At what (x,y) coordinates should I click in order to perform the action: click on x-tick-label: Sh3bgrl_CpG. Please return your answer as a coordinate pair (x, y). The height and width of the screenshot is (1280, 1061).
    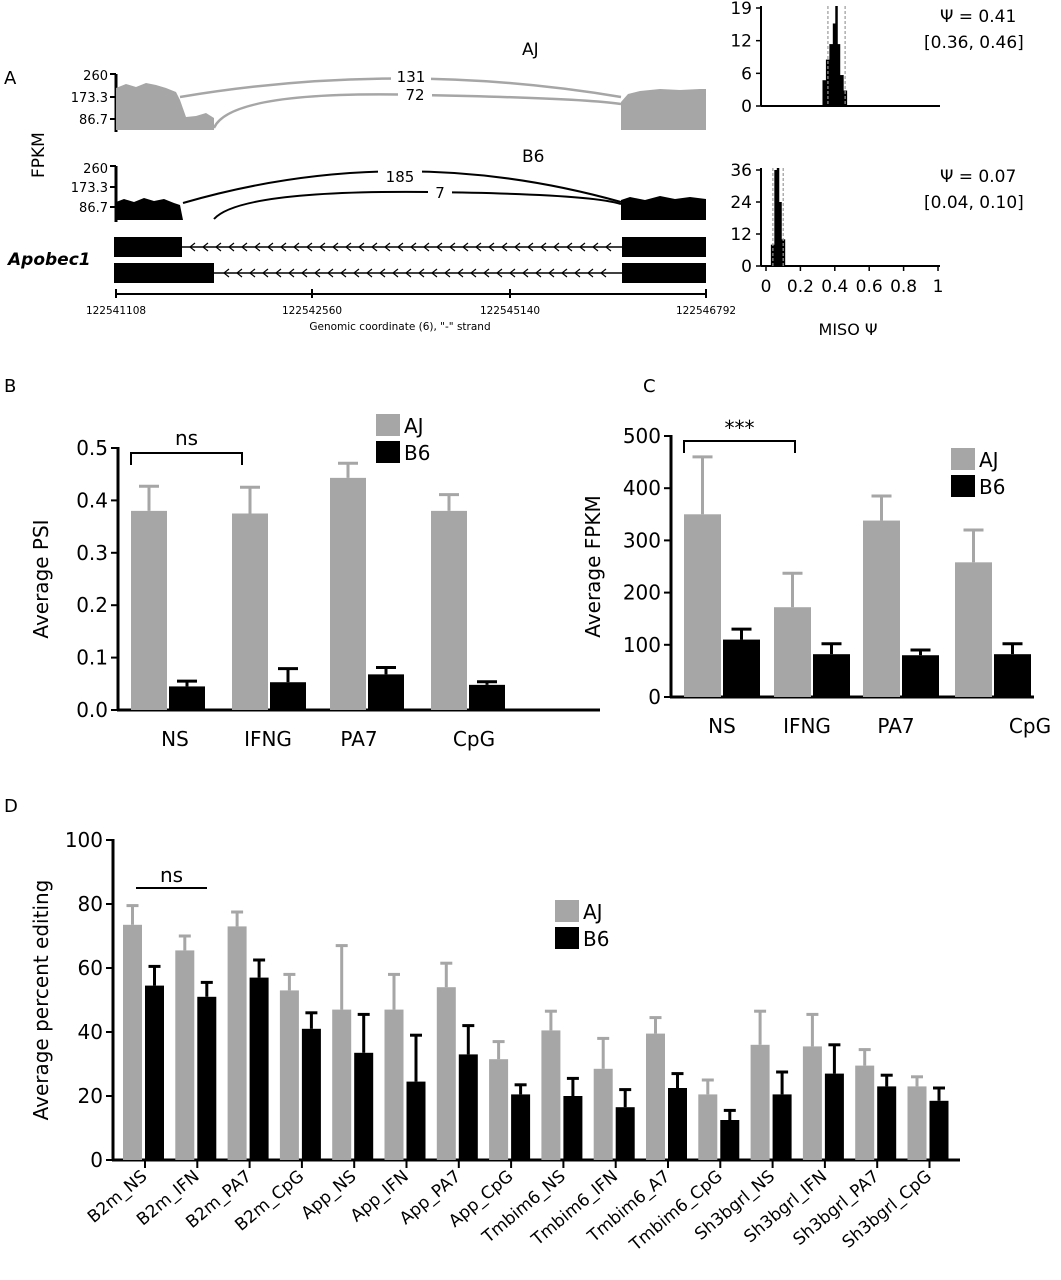
    Looking at the image, I should click on (887, 1210).